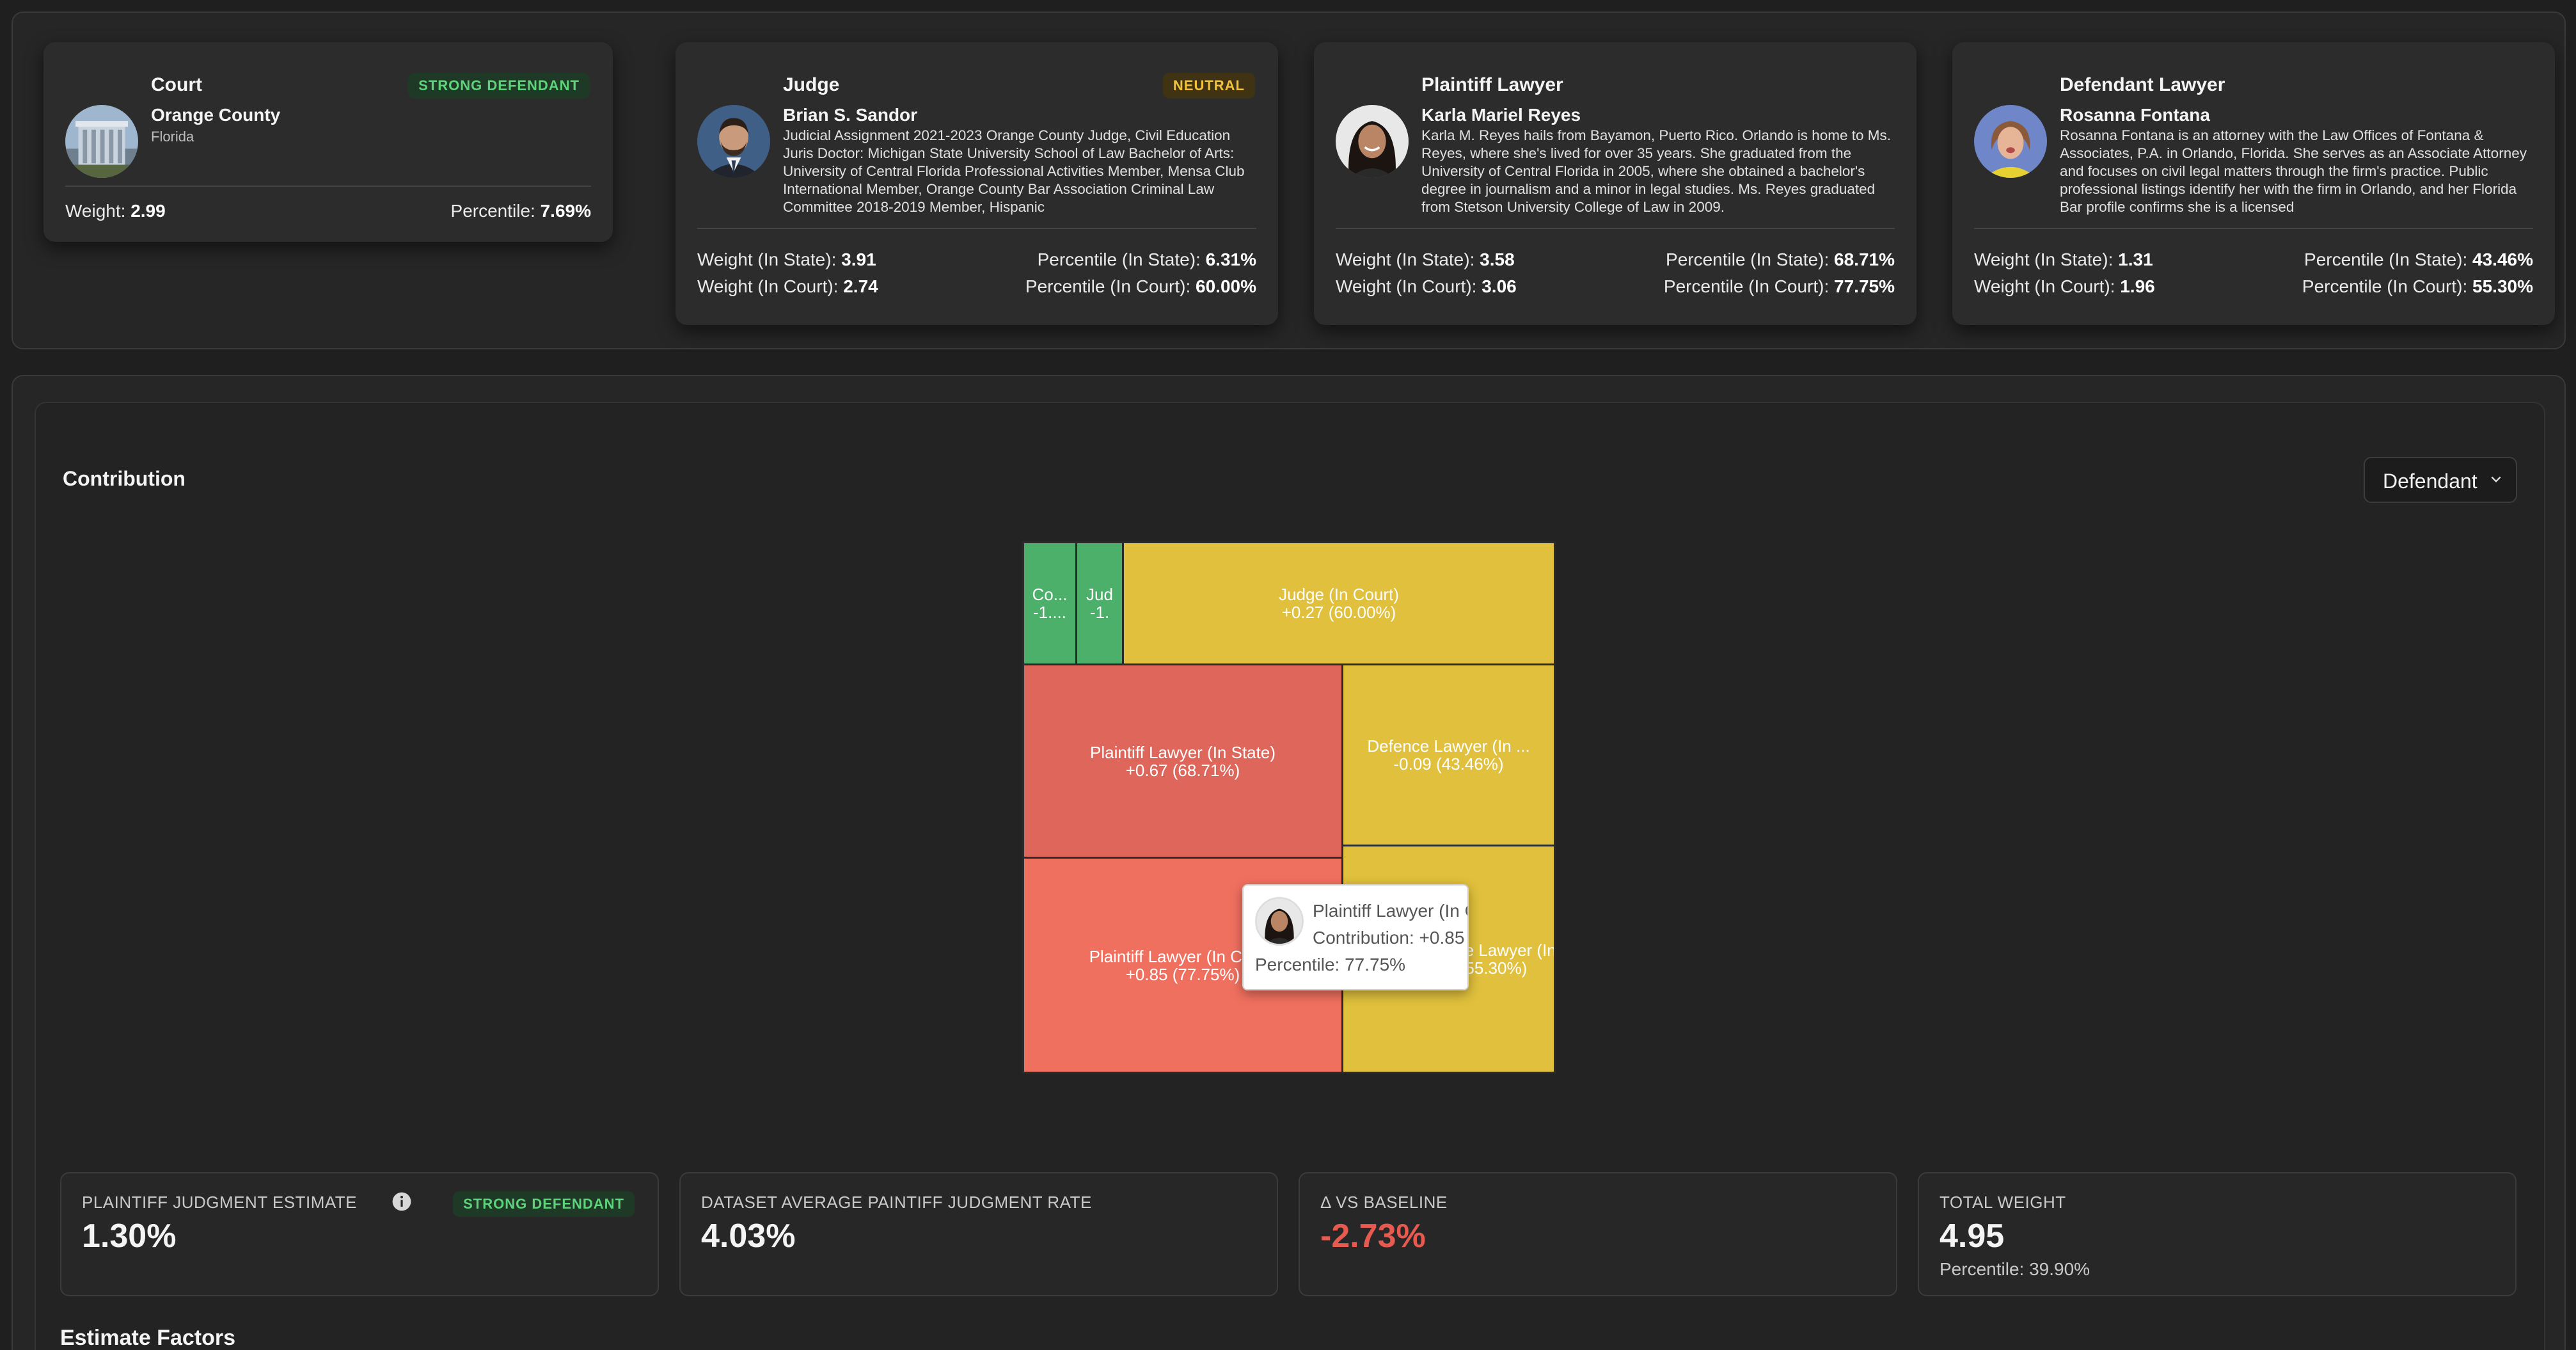 Image resolution: width=2576 pixels, height=1350 pixels. I want to click on kpi-label: TOTAL WEIGHT, so click(2003, 1202).